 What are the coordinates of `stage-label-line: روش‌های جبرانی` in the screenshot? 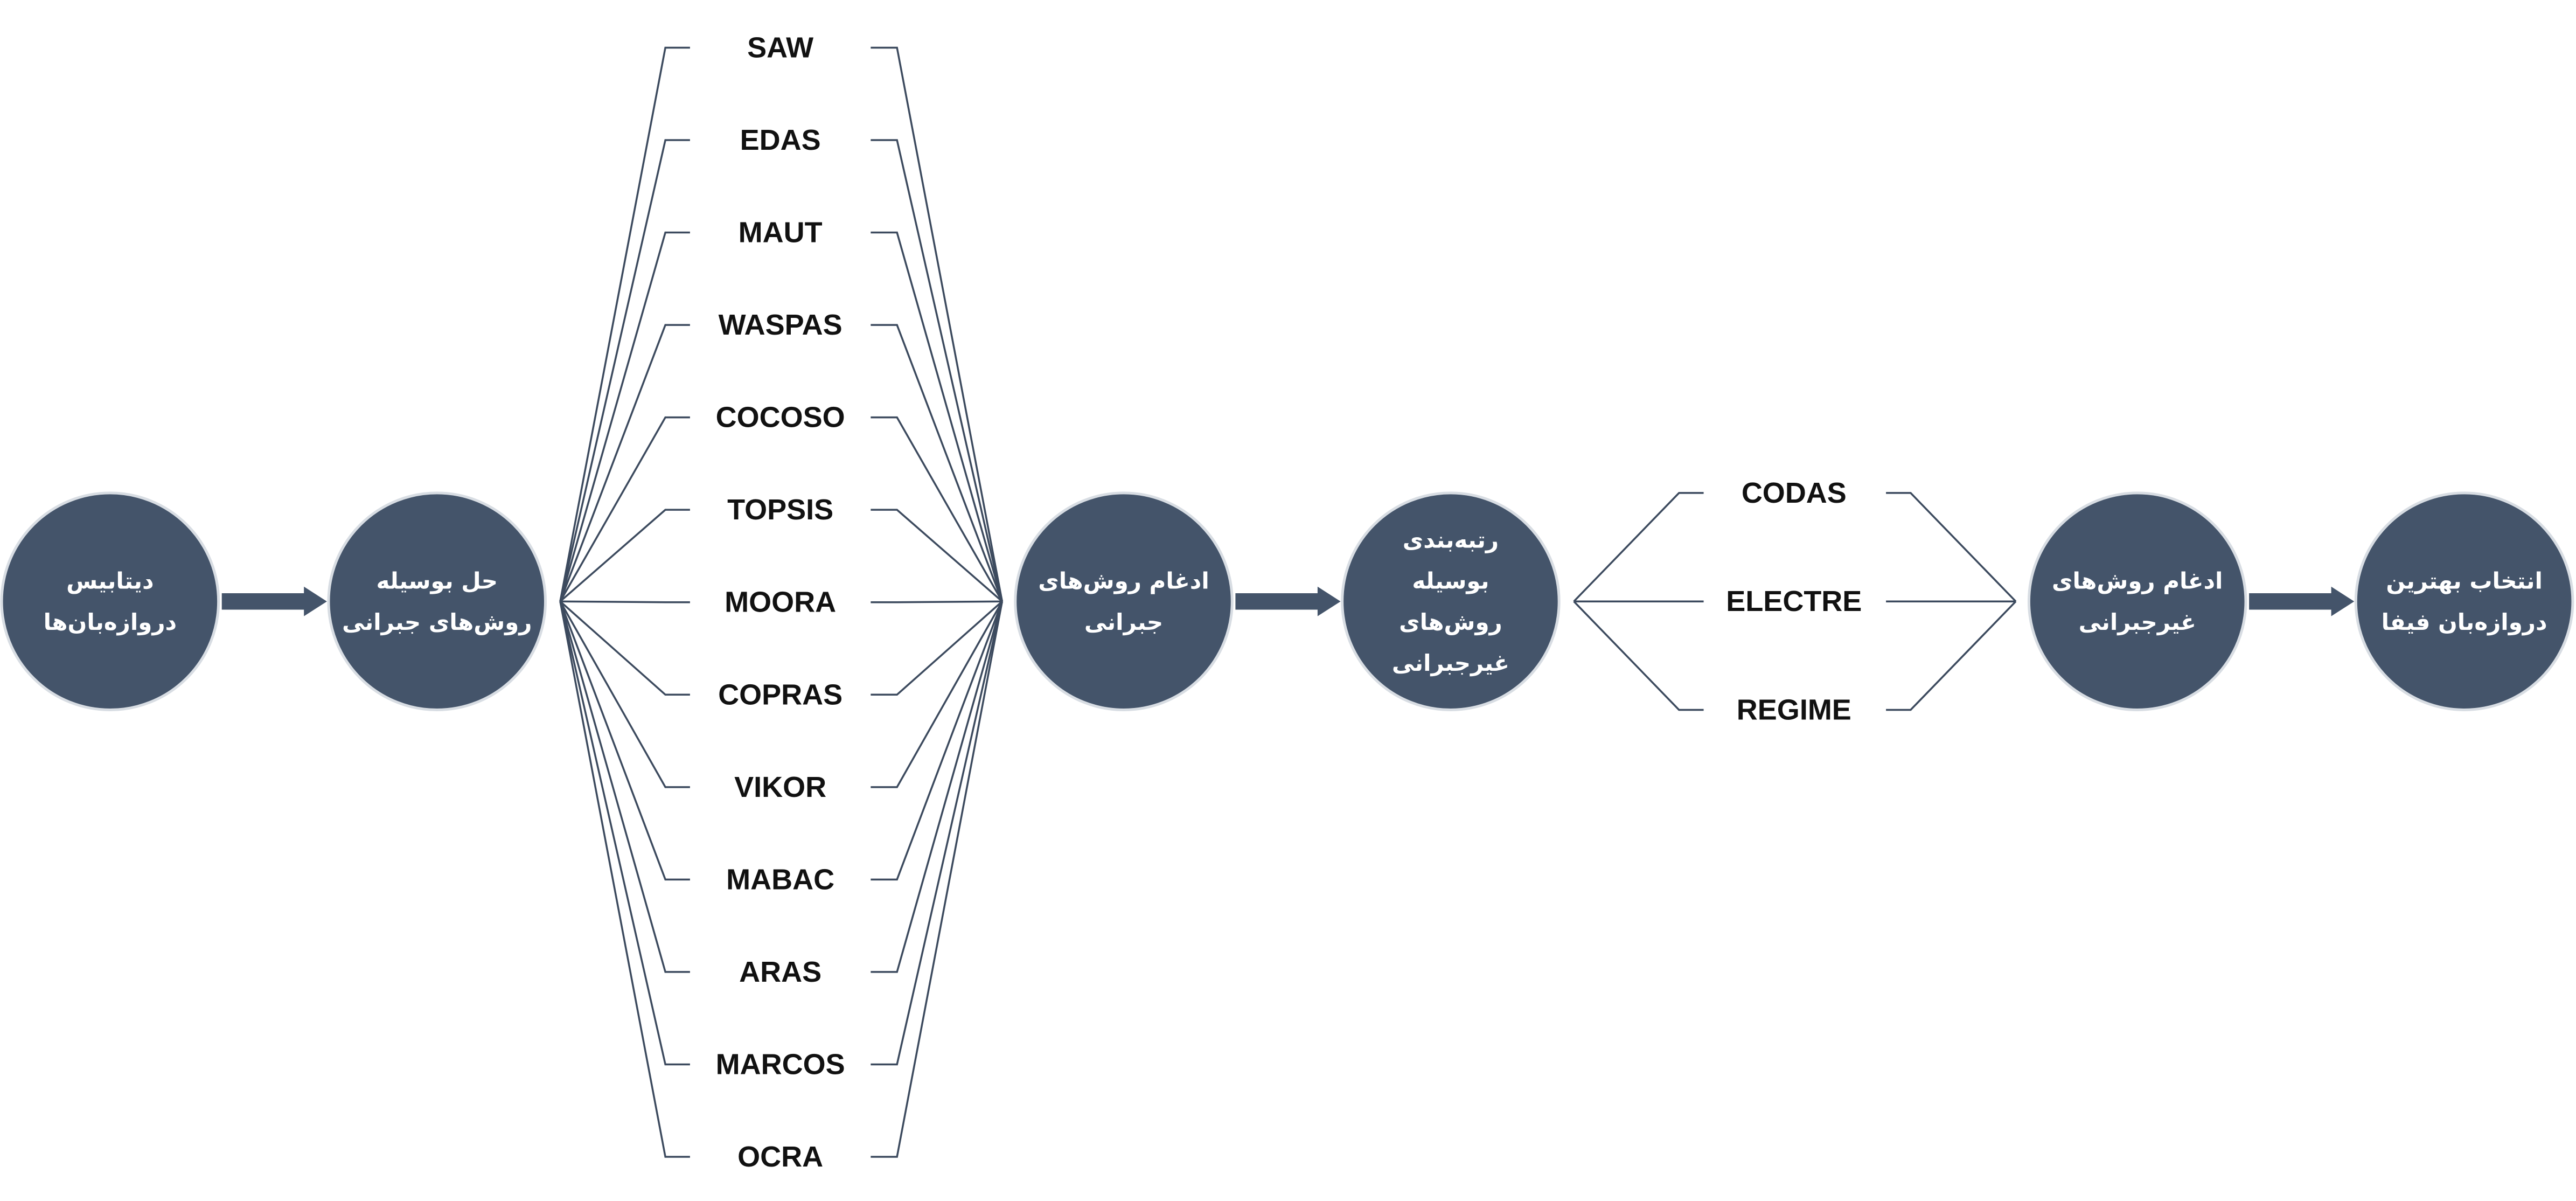 It's located at (437, 622).